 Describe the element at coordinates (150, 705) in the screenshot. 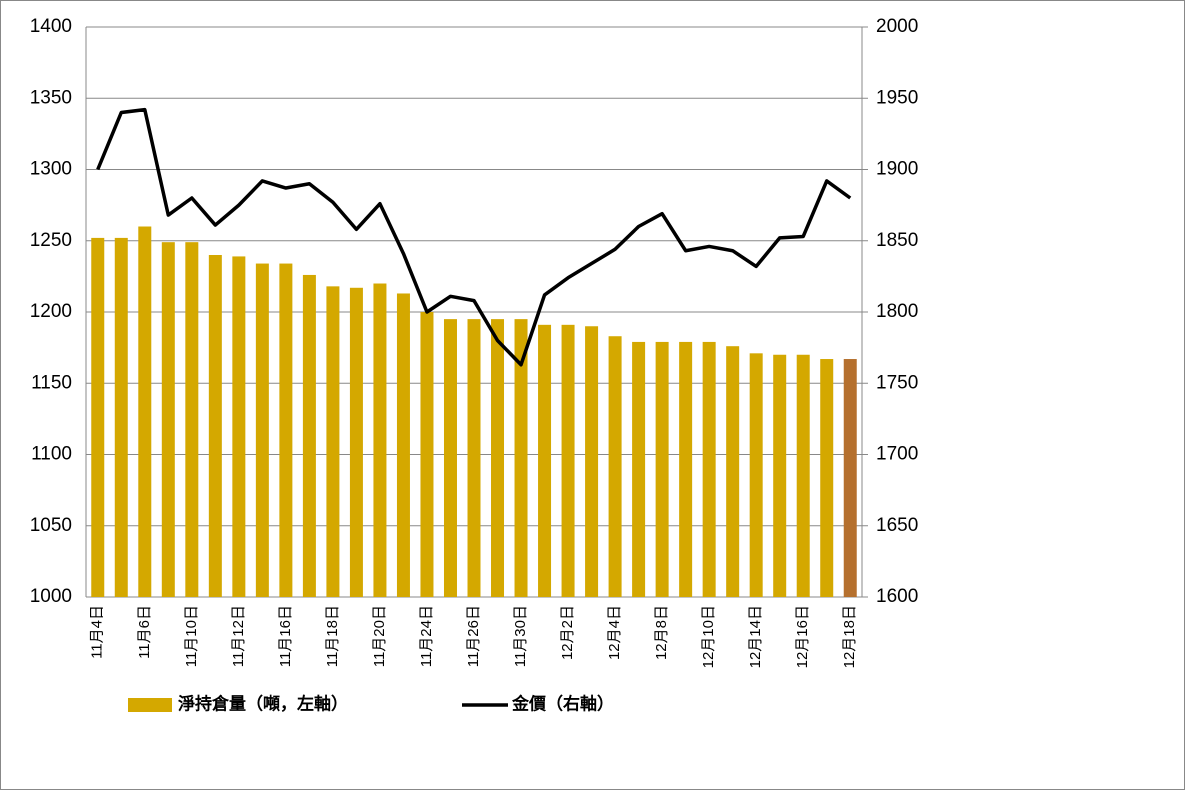

I see `legend-swatch` at that location.